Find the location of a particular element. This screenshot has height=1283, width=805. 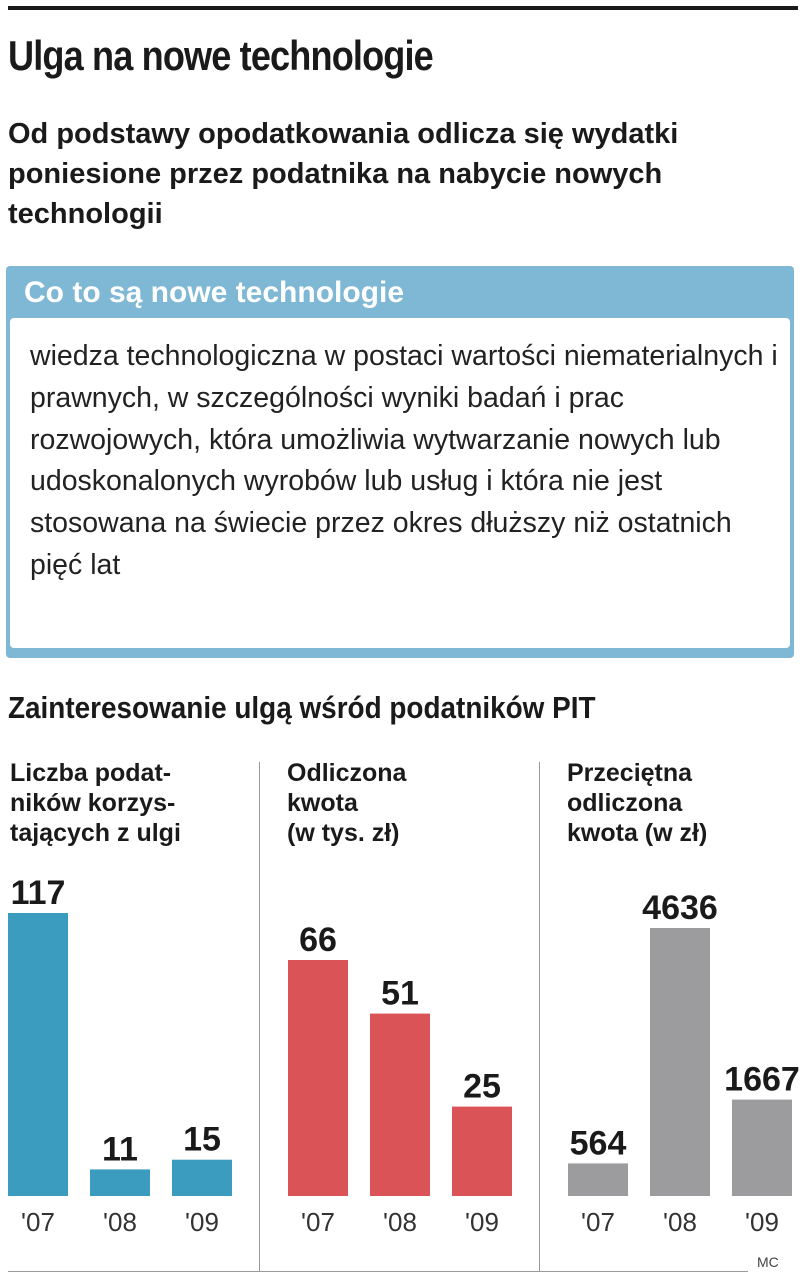

data-label: 15 is located at coordinates (202, 1140).